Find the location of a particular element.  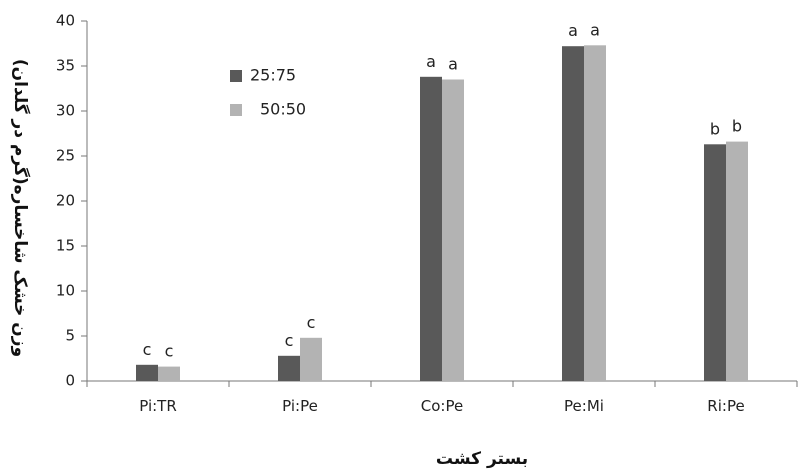

y-tick-label: 25 is located at coordinates (65, 156).